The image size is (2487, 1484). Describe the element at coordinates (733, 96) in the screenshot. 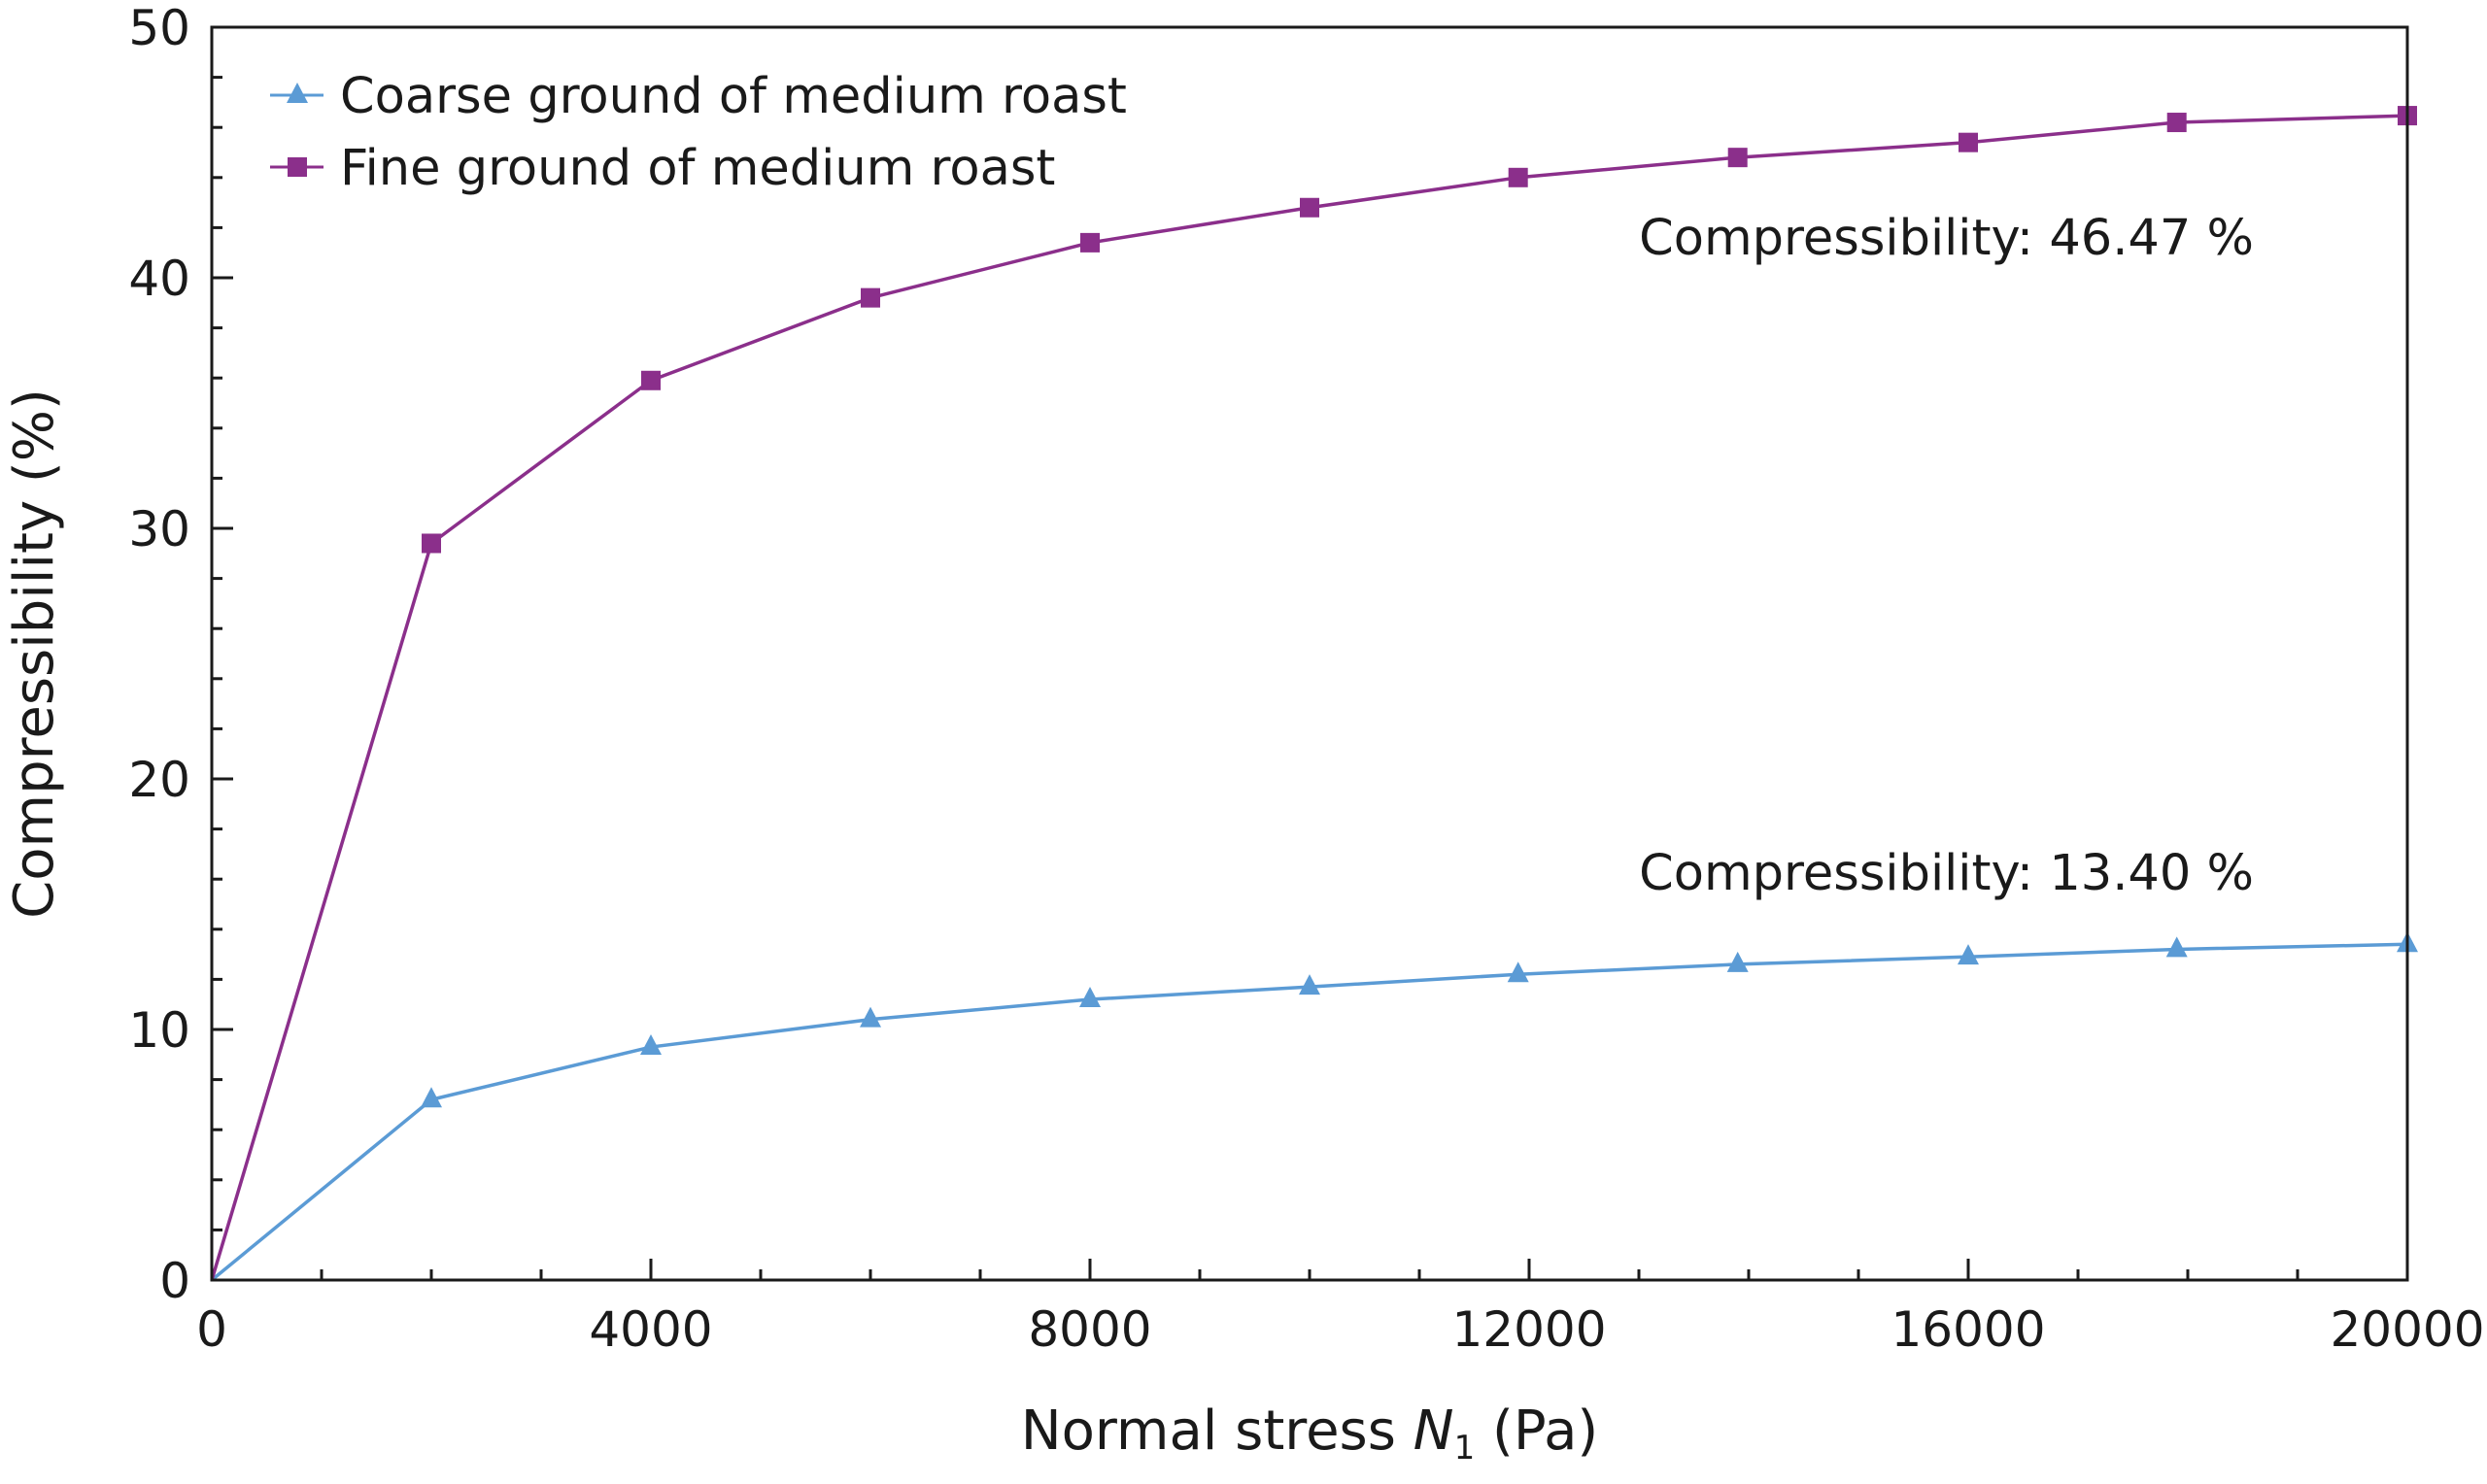

I see `legend-label-coarse: Coarse ground of medium roast` at that location.